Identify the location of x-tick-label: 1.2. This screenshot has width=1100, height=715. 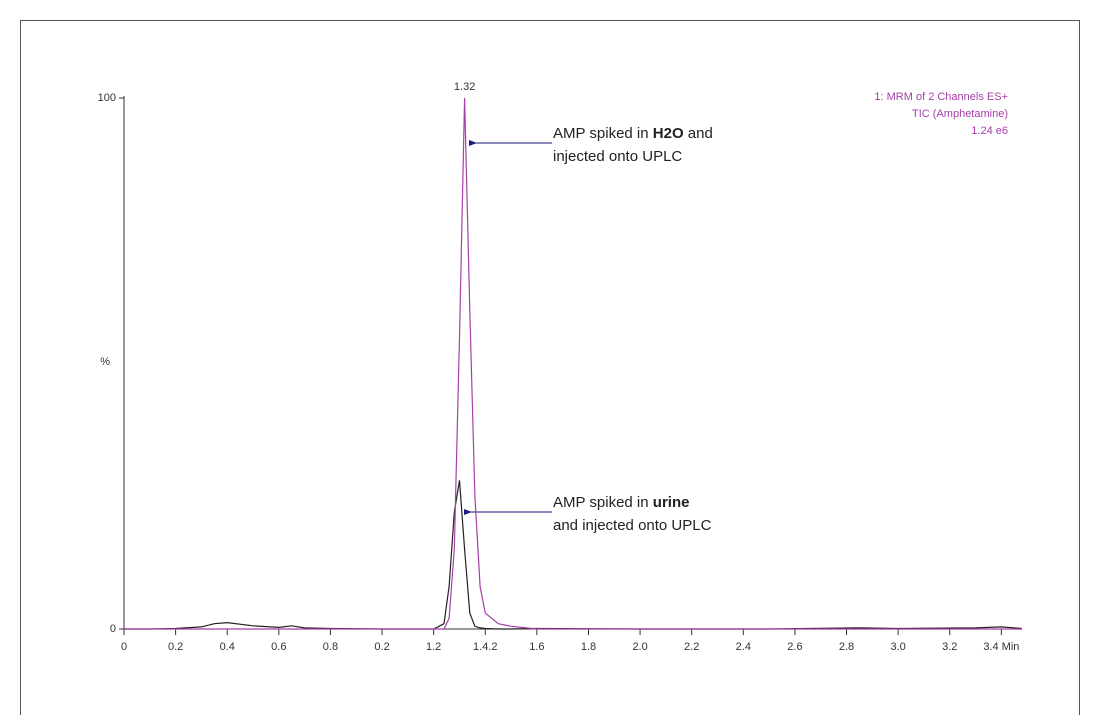
(433, 647).